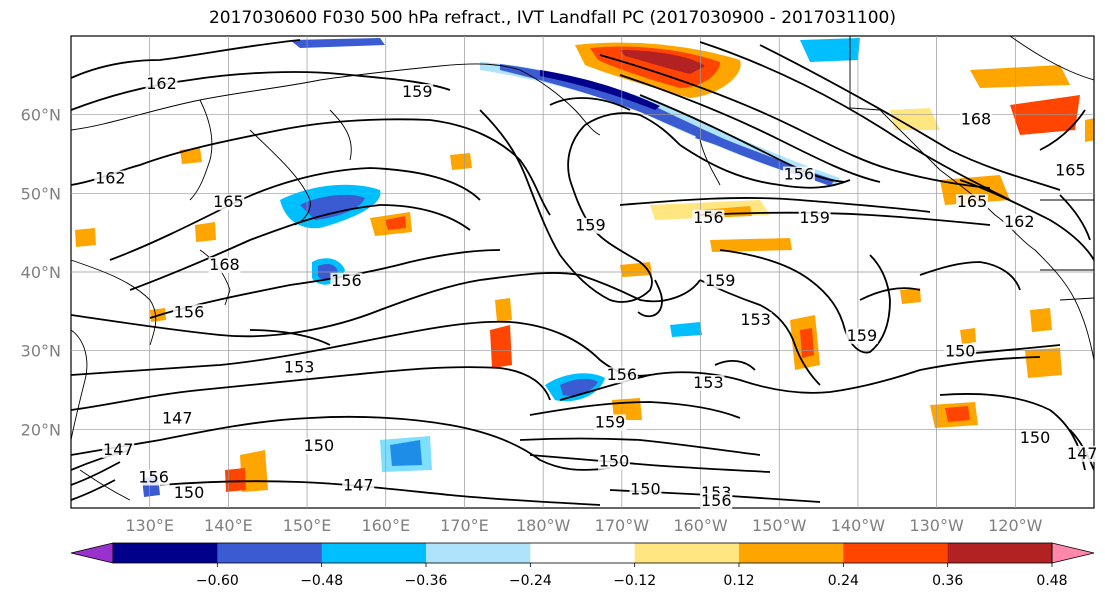 The height and width of the screenshot is (601, 1105). Describe the element at coordinates (92, 553) in the screenshot. I see `colorbar-extend-min` at that location.